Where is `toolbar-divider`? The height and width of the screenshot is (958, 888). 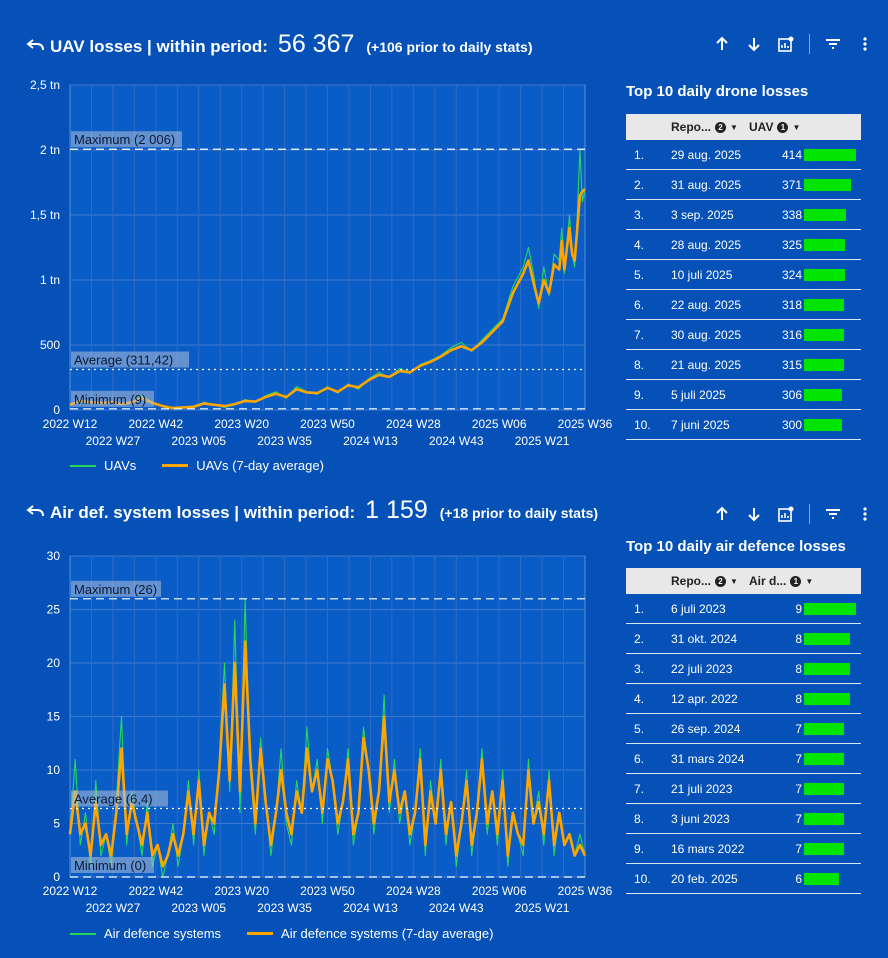 toolbar-divider is located at coordinates (809, 514).